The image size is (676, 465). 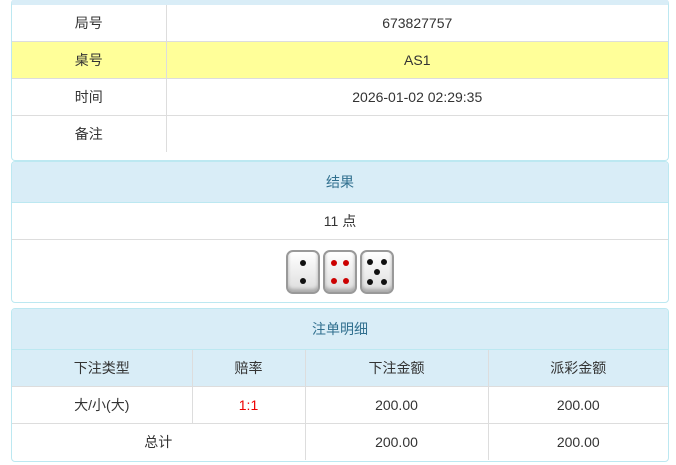 I want to click on header-payout: 派彩金额, so click(x=577, y=368).